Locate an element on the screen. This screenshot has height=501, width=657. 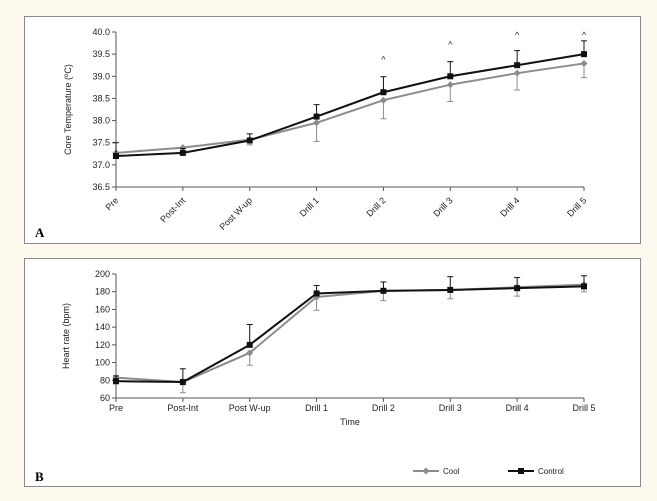
y-axis-label: Core Temperature (ºC) is located at coordinates (68, 109).